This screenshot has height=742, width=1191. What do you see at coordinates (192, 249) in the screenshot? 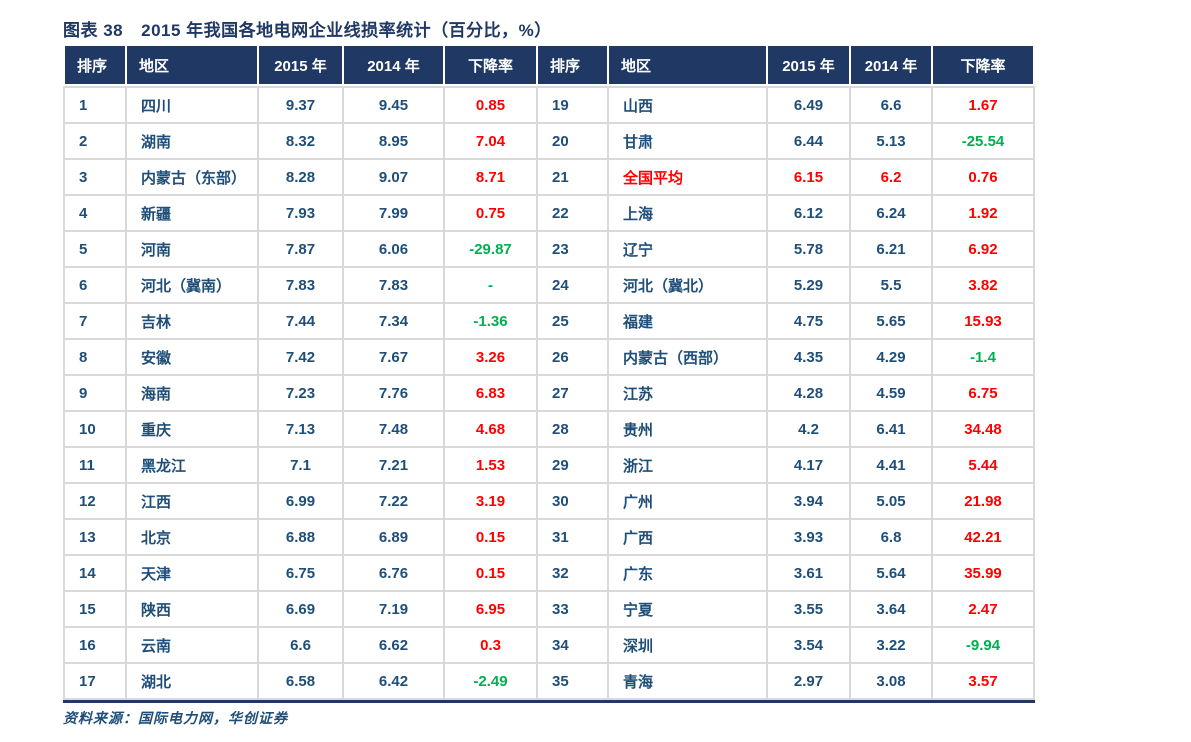
I see `region-cell: 河南` at bounding box center [192, 249].